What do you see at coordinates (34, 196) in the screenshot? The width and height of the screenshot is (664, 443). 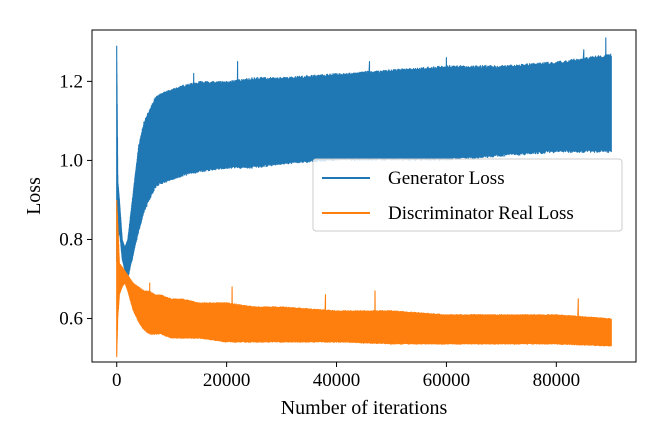 I see `y-axis-label: Loss` at bounding box center [34, 196].